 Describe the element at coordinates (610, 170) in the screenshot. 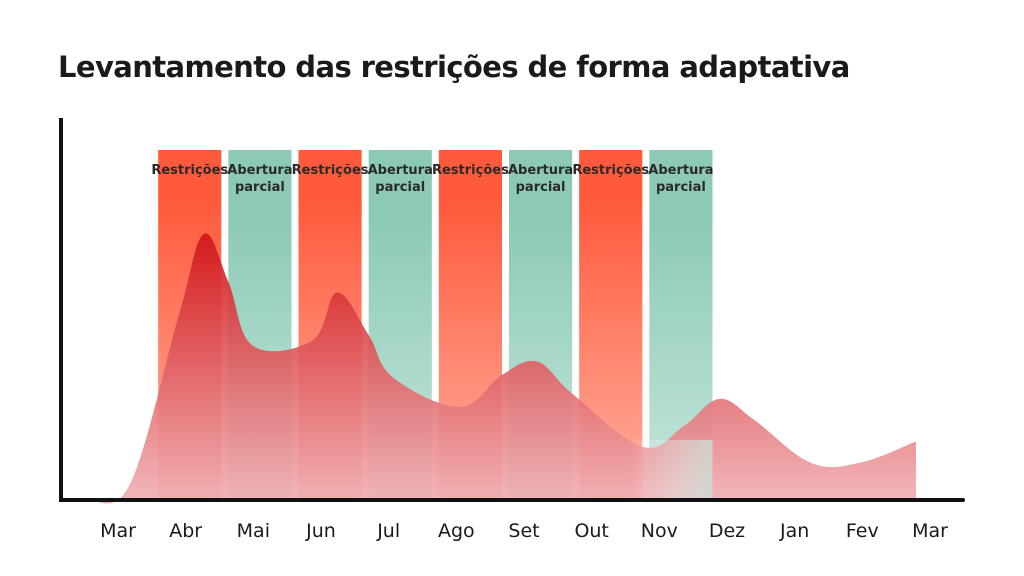

I see `band-label-7: Restrições` at that location.